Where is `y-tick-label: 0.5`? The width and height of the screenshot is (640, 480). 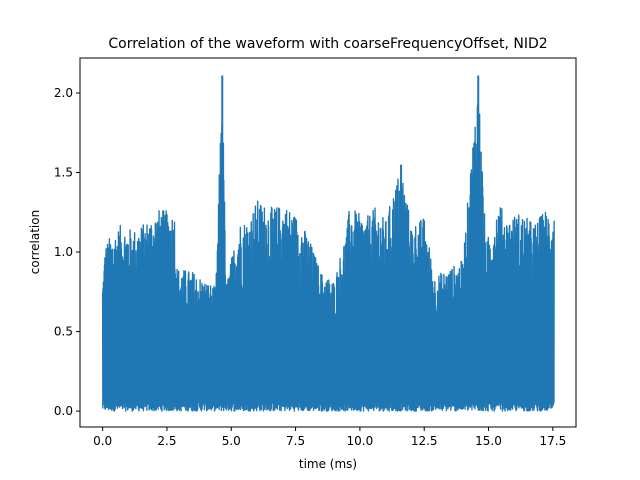
y-tick-label: 0.5 is located at coordinates (63, 332).